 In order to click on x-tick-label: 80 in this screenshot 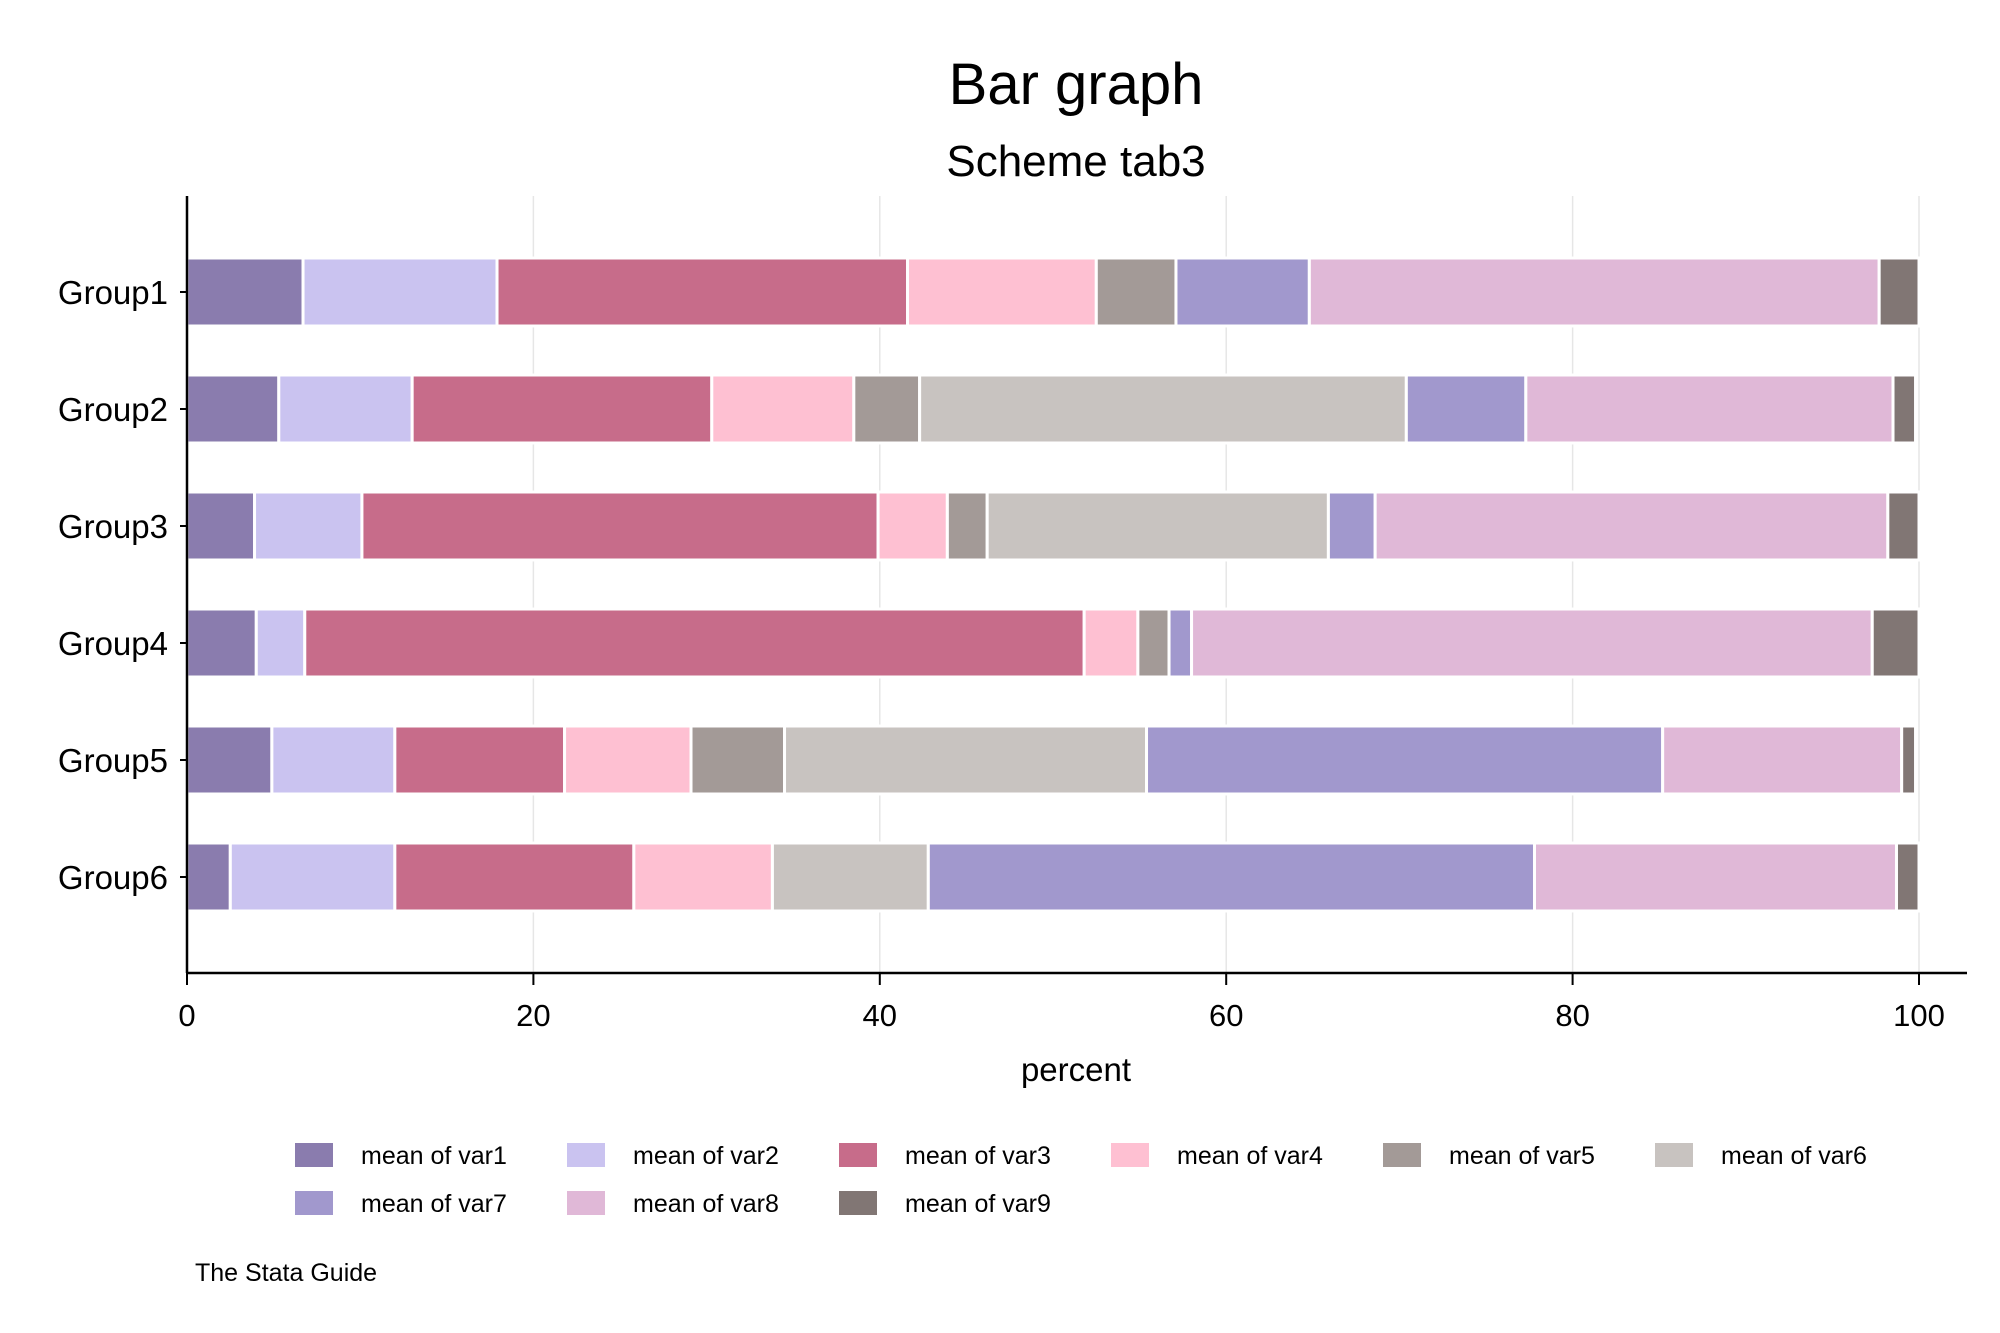, I will do `click(1572, 1015)`.